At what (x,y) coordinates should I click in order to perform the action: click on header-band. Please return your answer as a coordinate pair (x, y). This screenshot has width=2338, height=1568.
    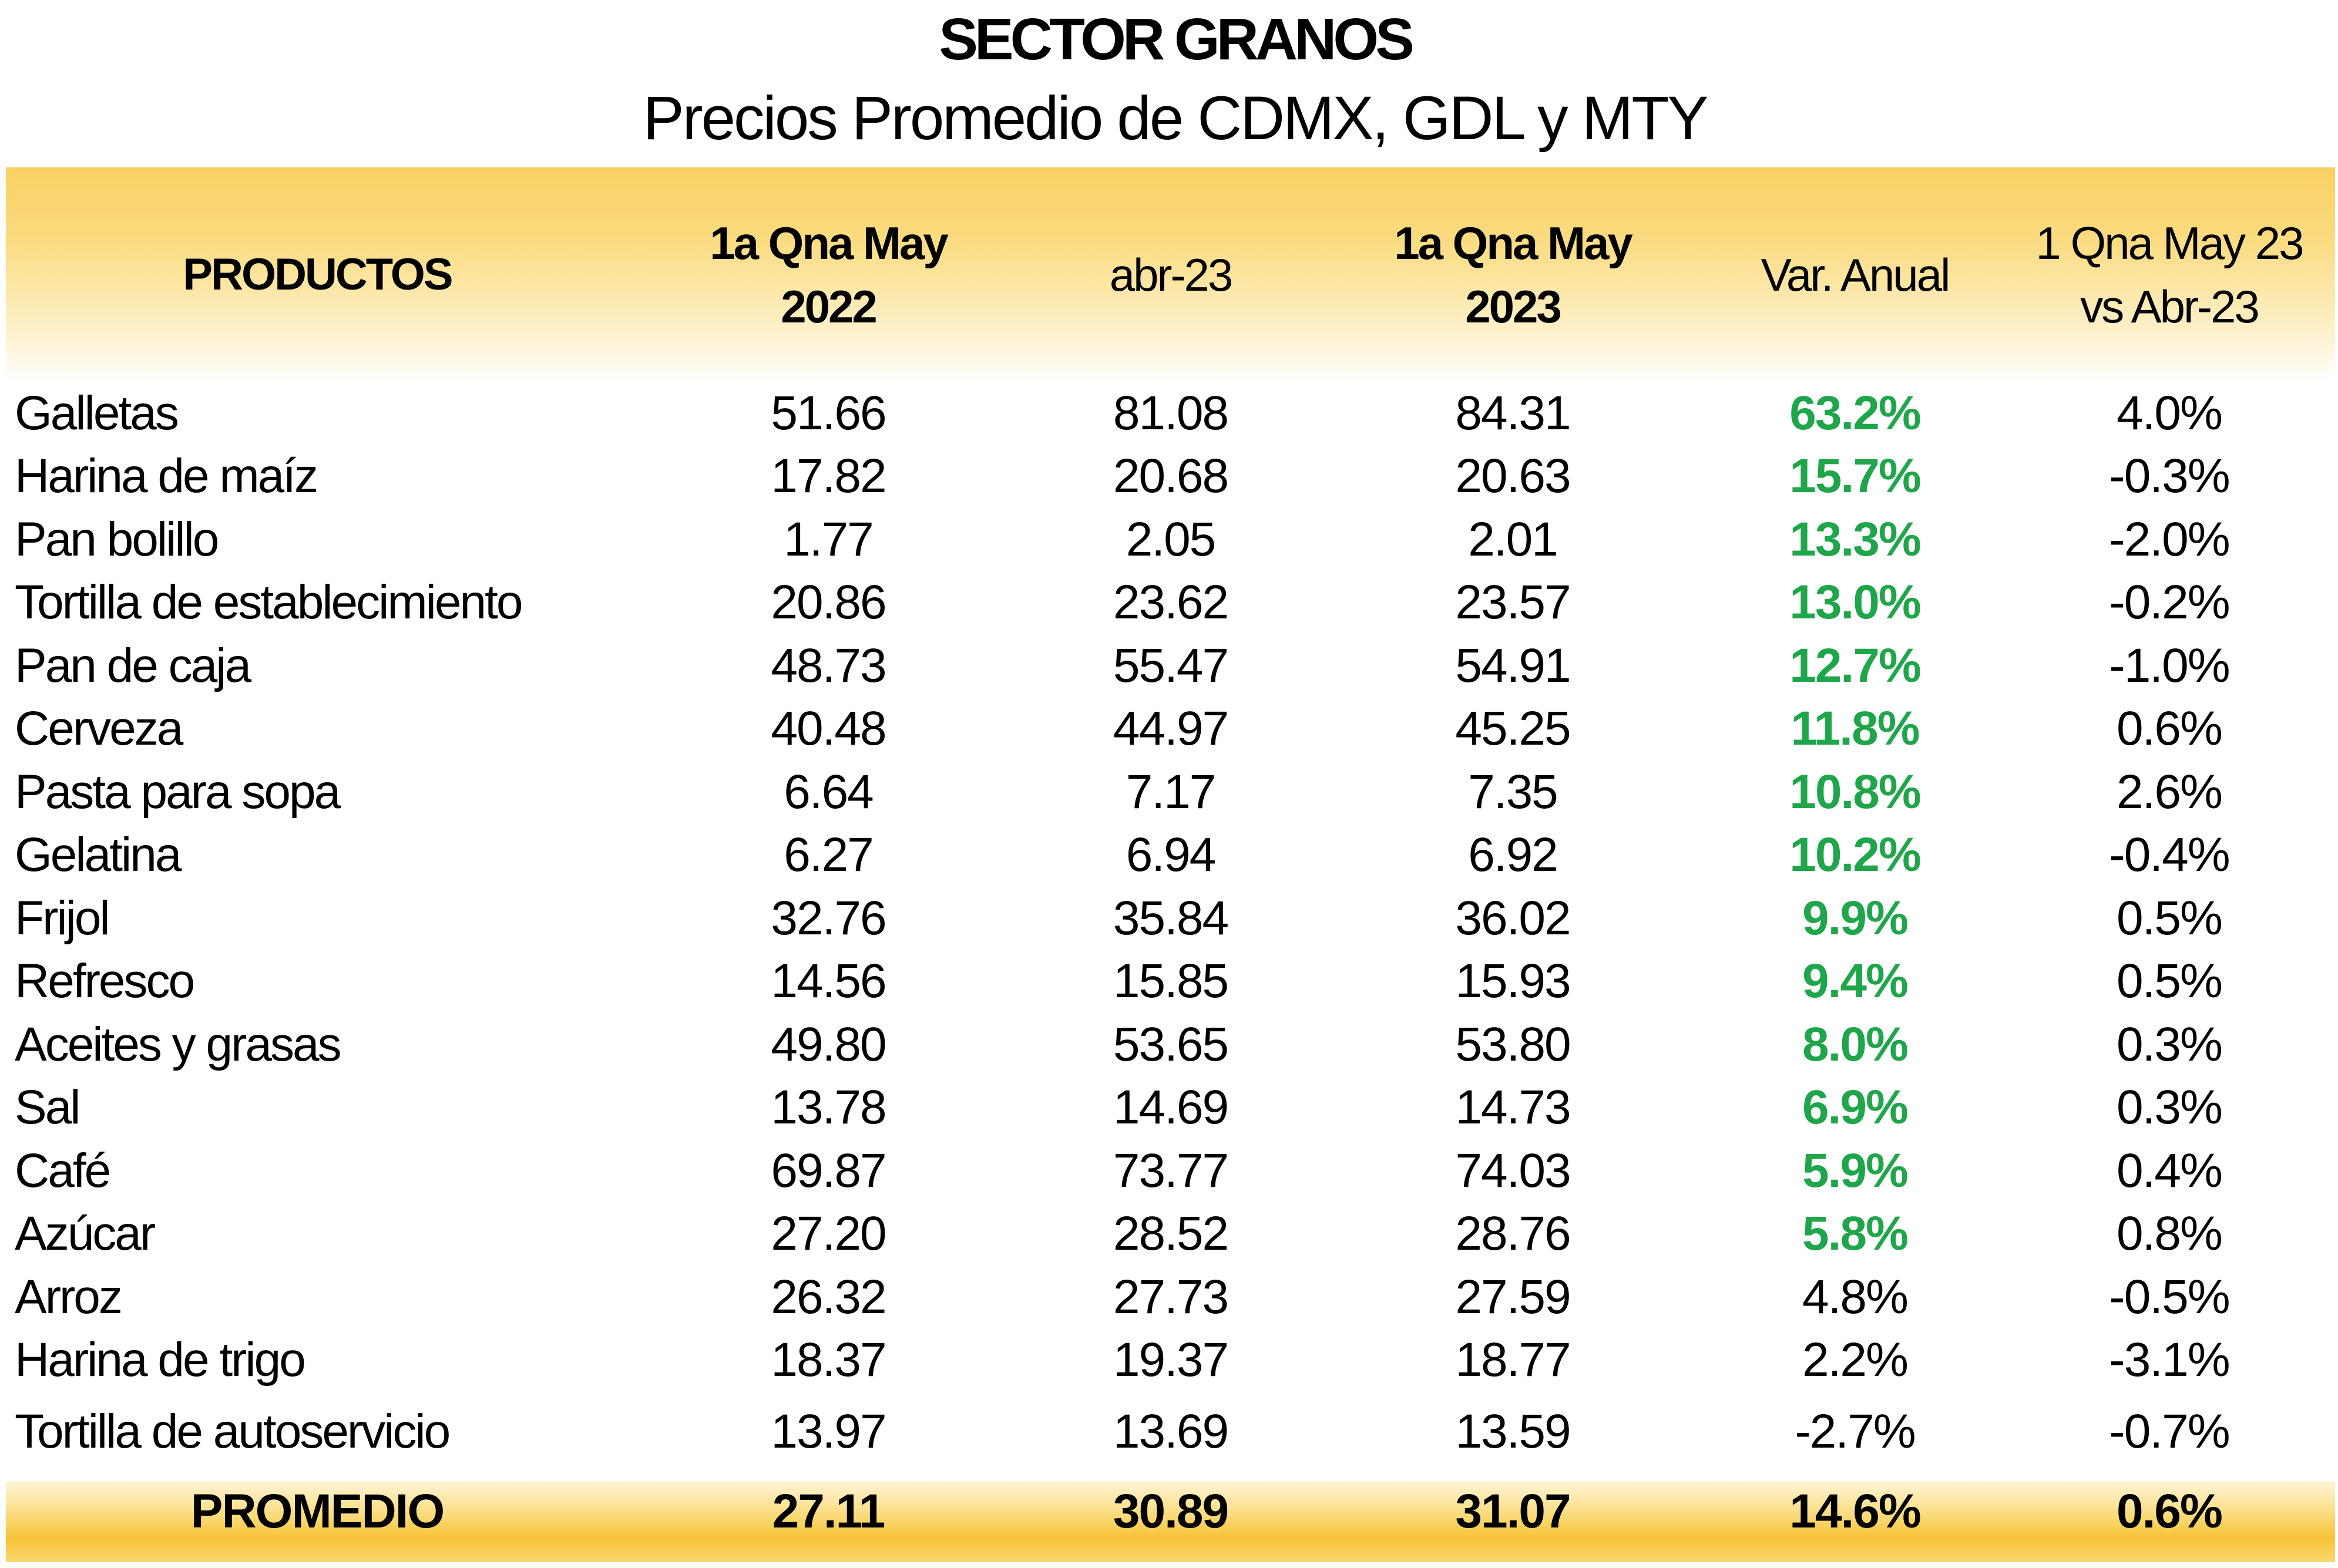
    Looking at the image, I should click on (1170, 275).